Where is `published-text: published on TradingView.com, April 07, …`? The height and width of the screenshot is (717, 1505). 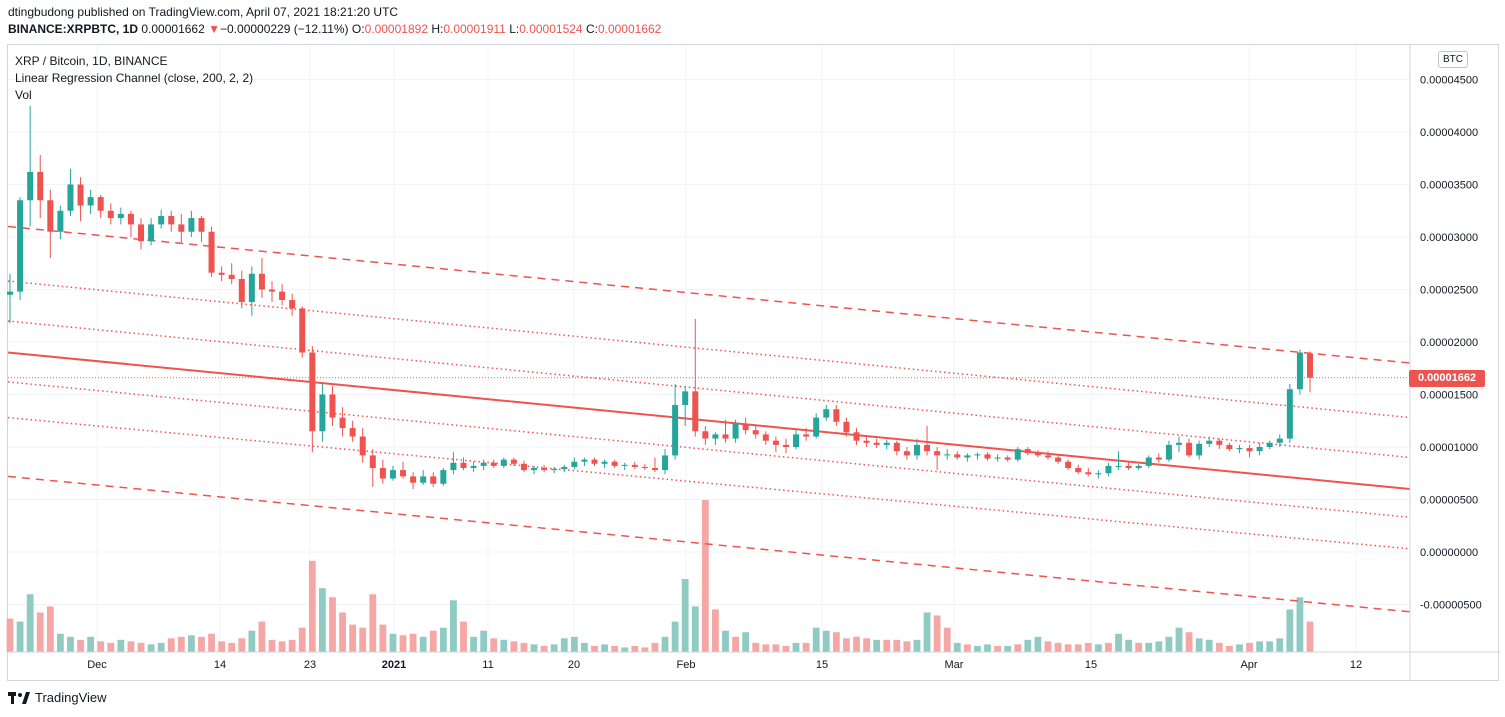 published-text: published on TradingView.com, April 07, … is located at coordinates (238, 12).